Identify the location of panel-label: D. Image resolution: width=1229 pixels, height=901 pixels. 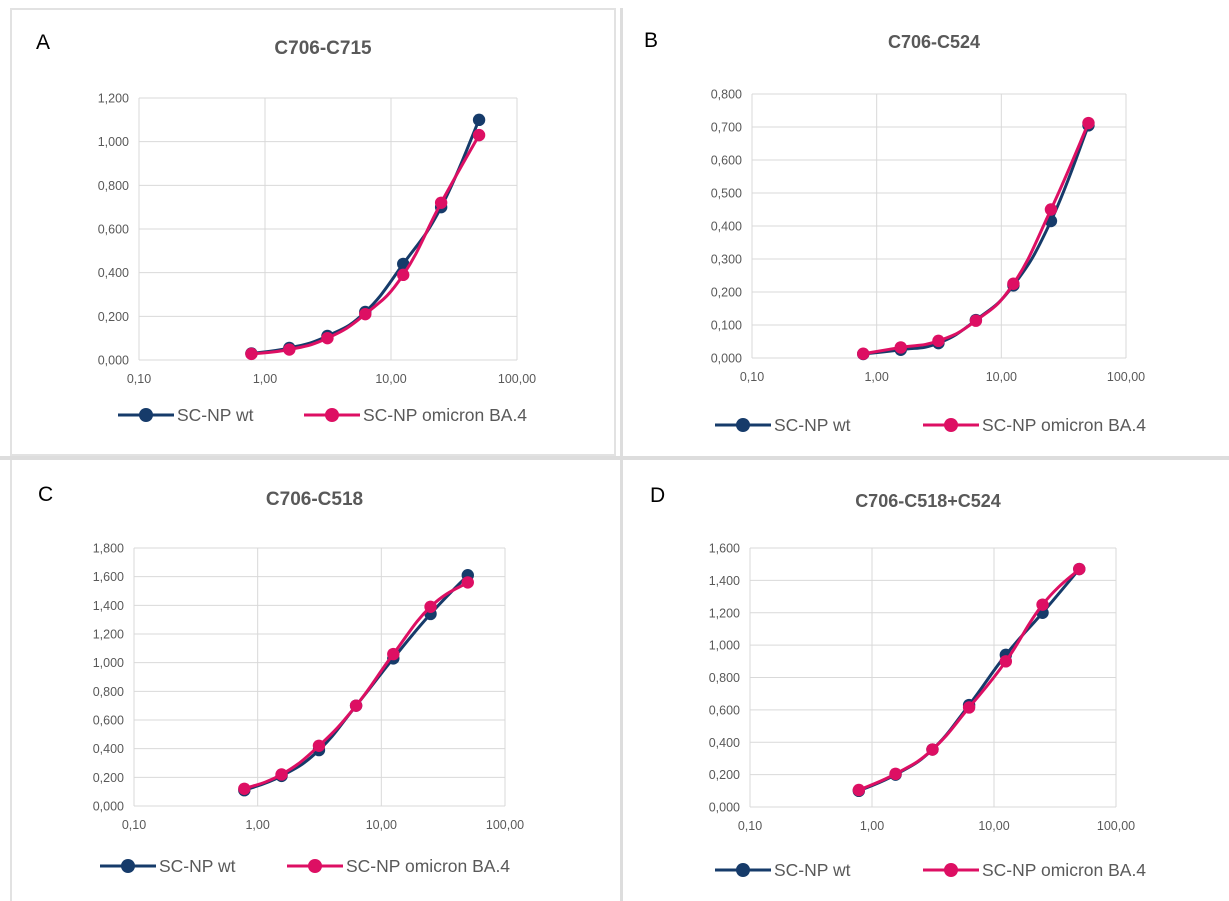
(658, 495).